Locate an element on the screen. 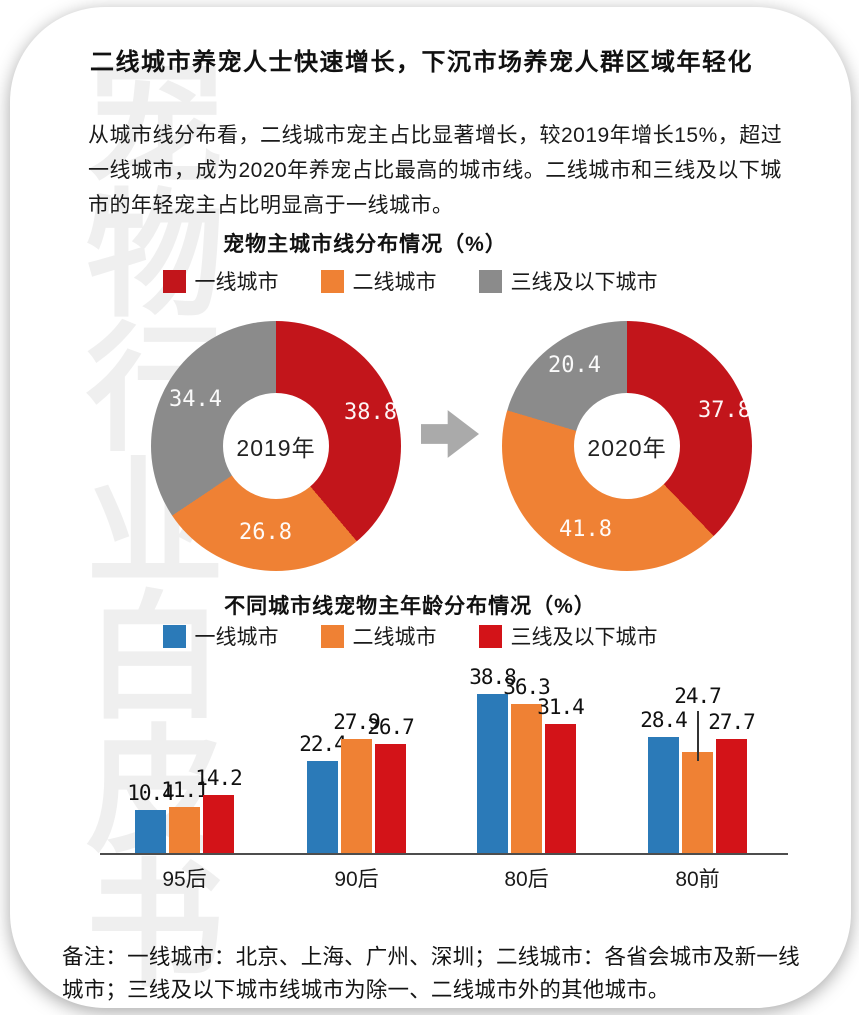 This screenshot has width=859, height=1015. donut-center-label: 2019年 is located at coordinates (276, 448).